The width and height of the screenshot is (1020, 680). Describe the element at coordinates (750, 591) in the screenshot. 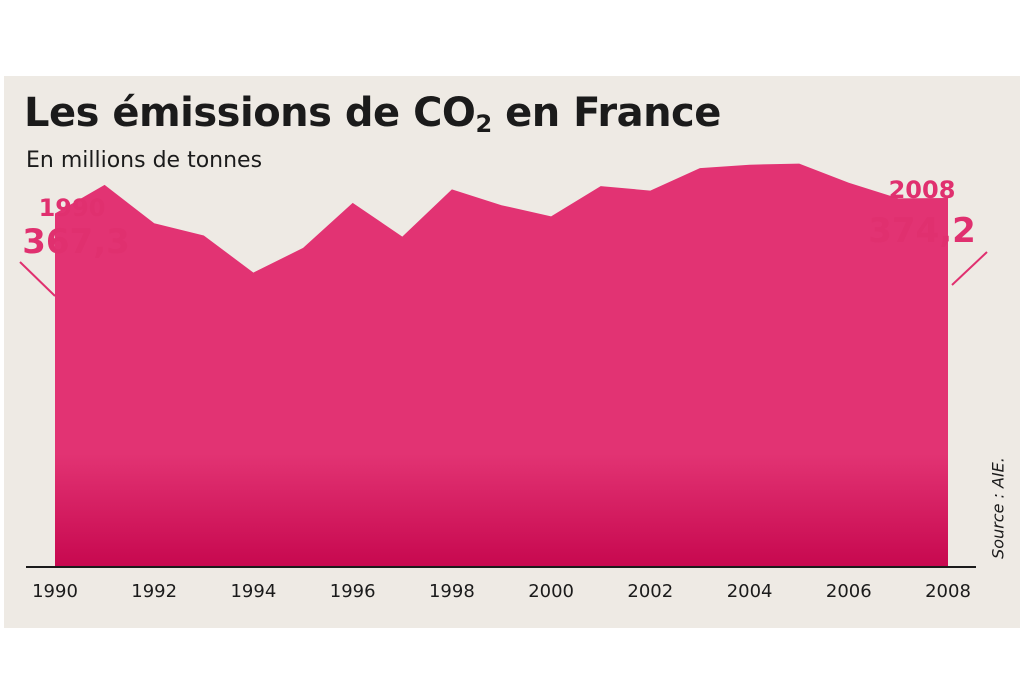

I see `x-tick-label-2004: 2004` at that location.